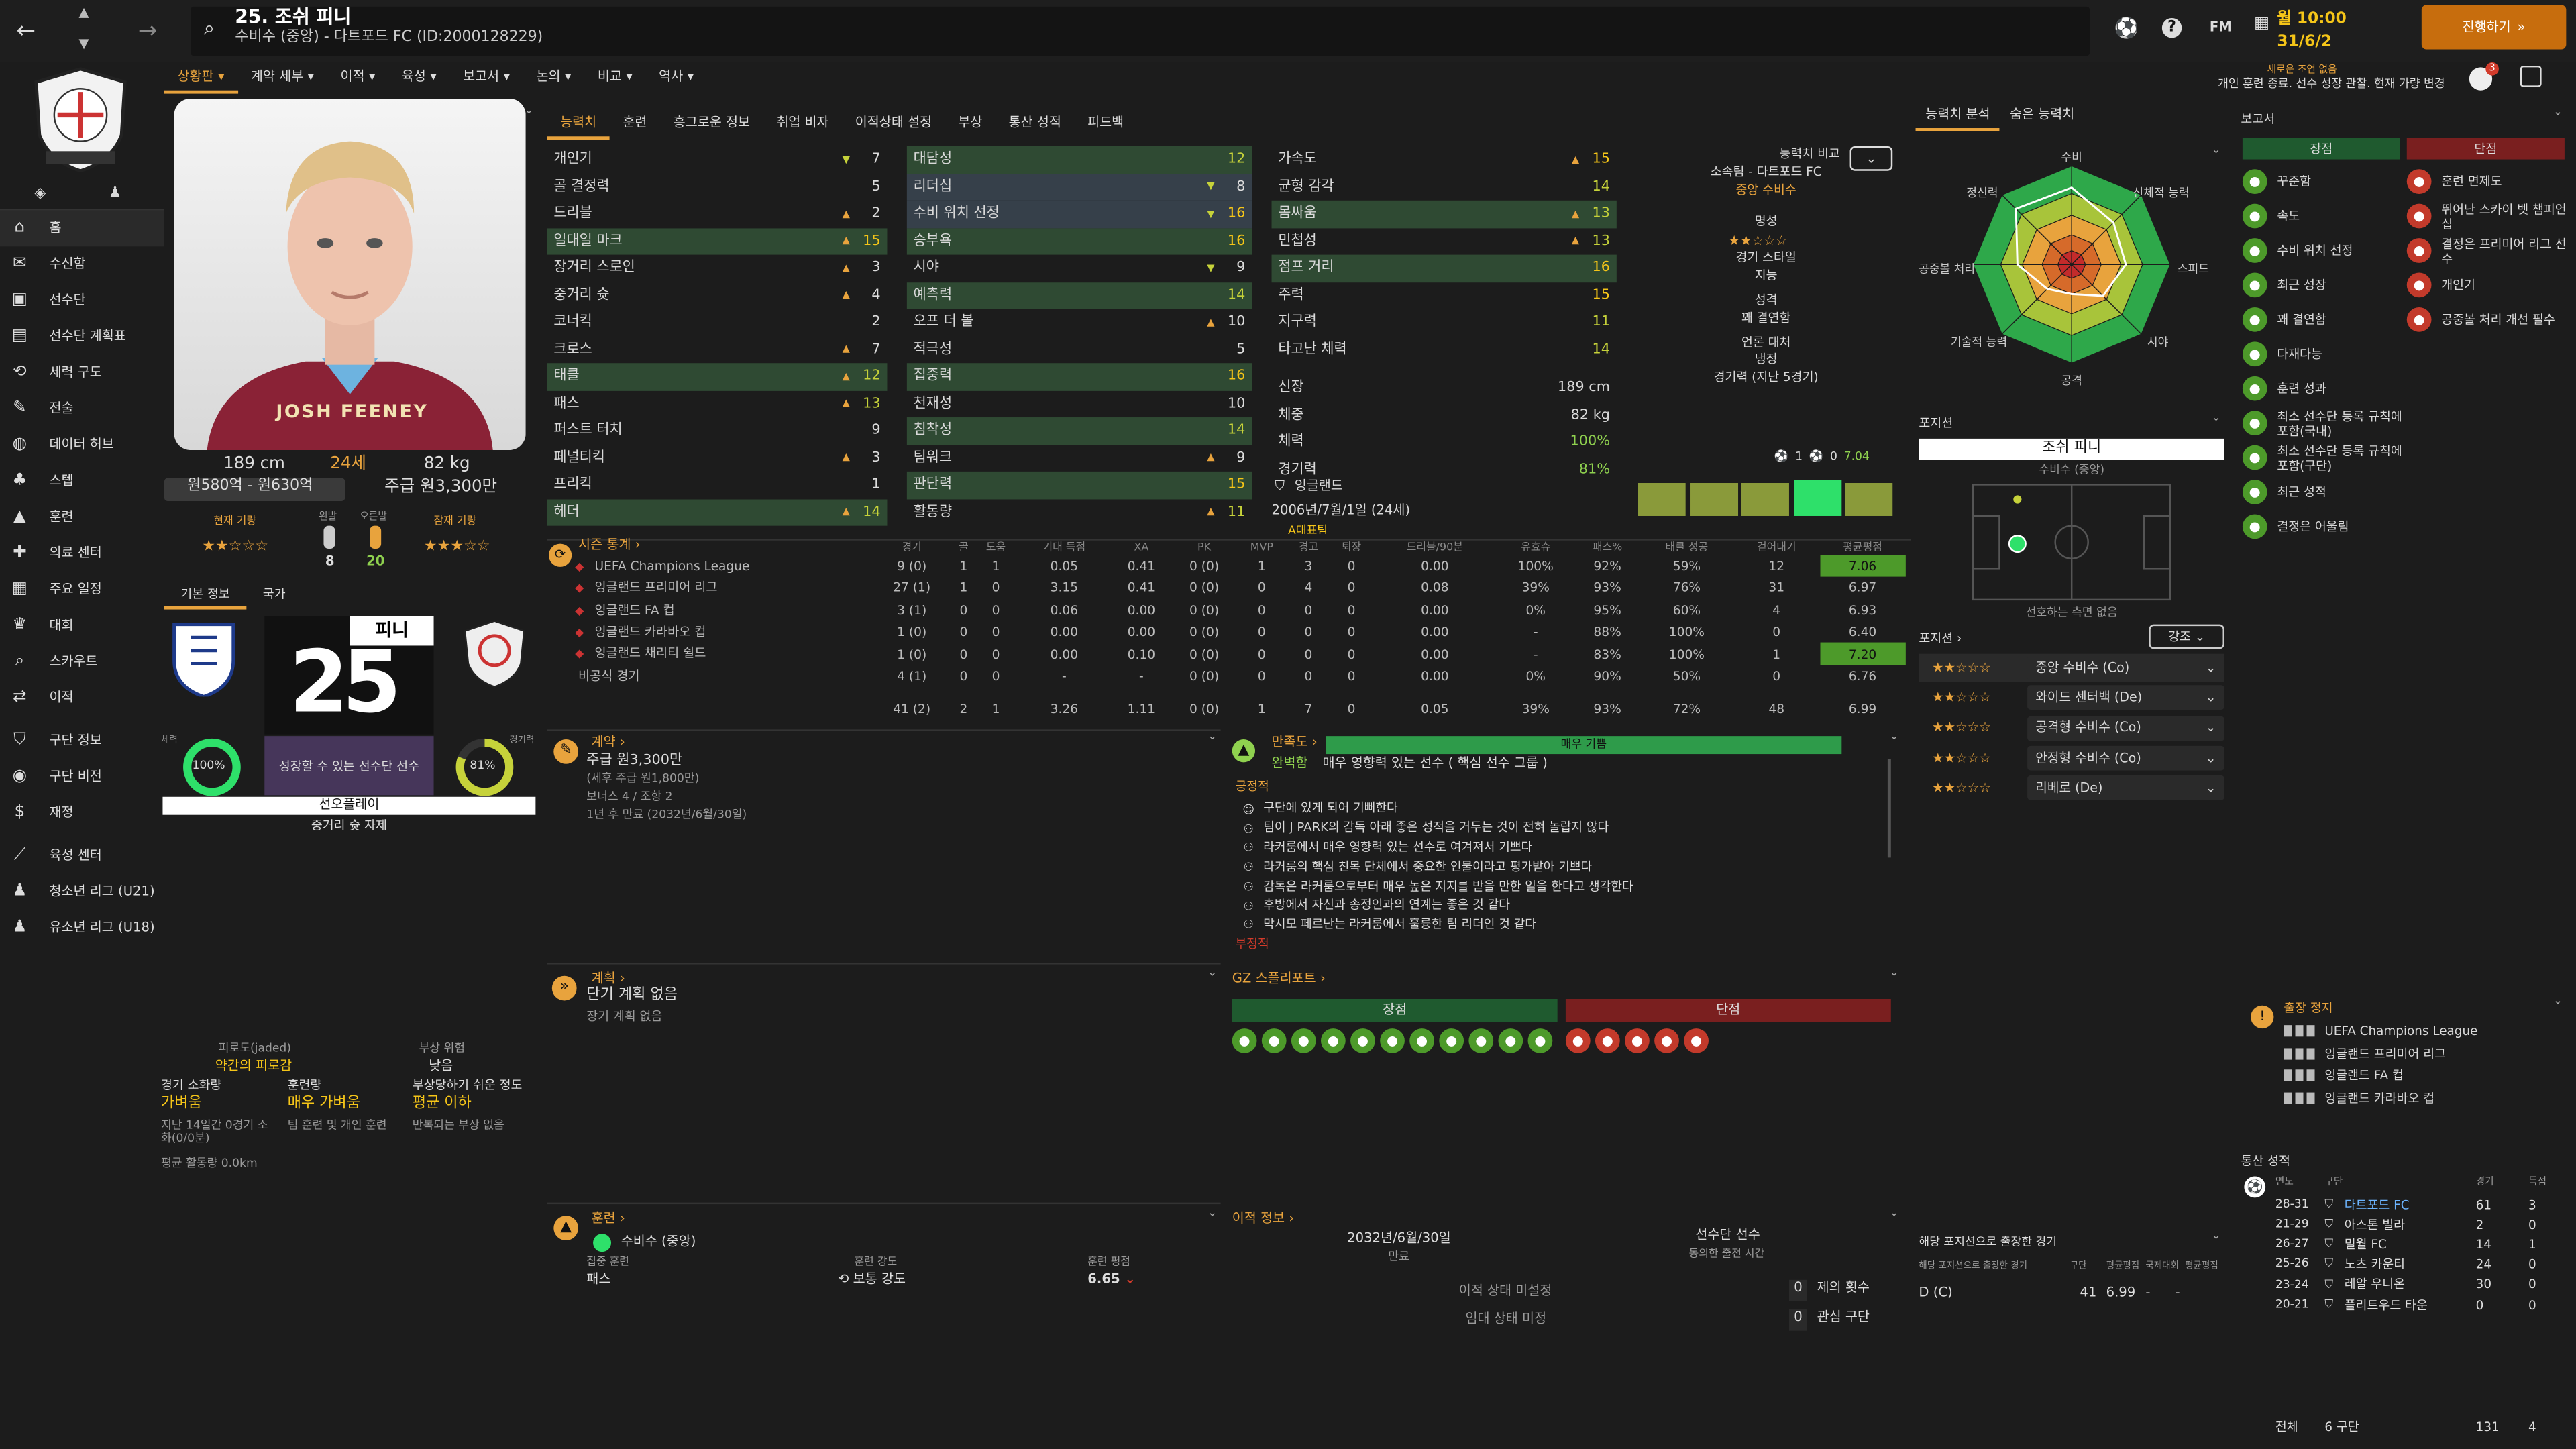  Describe the element at coordinates (1957, 118) in the screenshot. I see `tab-ability-analysis: 능력치 분석` at that location.